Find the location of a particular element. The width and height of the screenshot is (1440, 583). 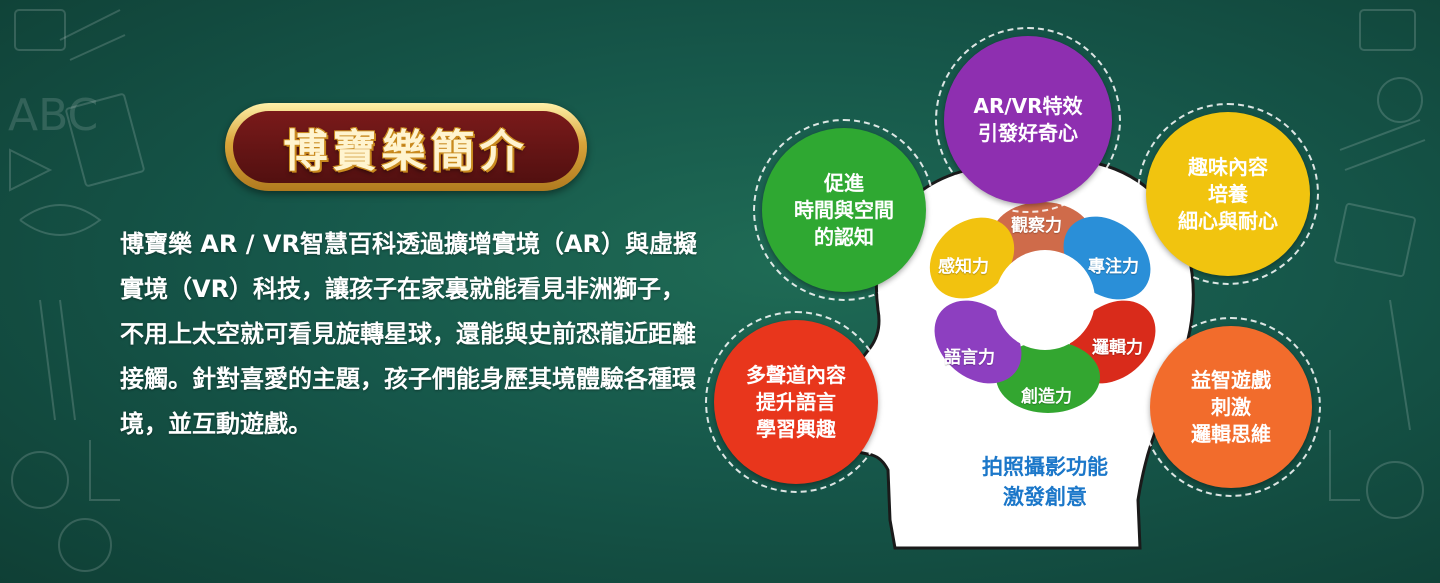

petal-label-focus: 專注力 is located at coordinates (1113, 267).